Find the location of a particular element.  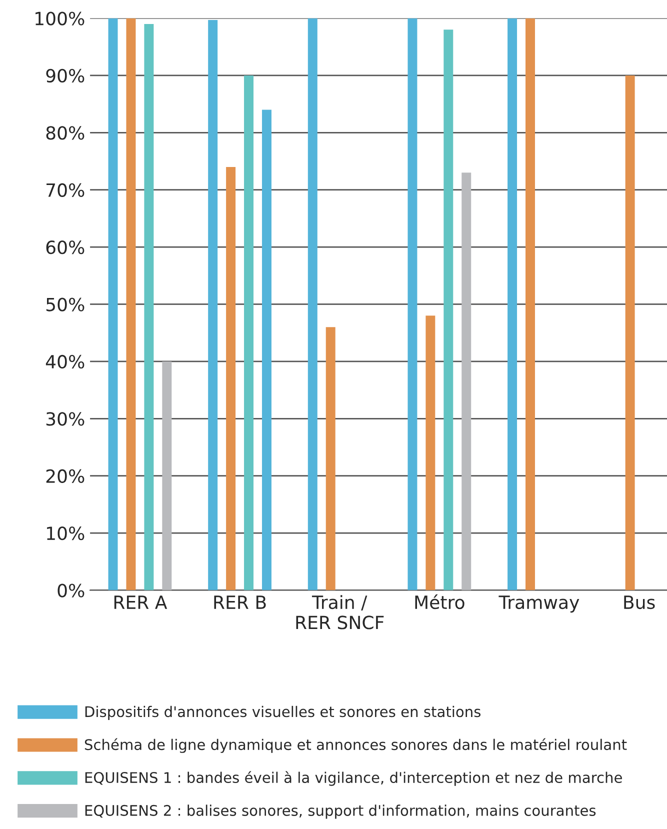

y-tick-label: 100% is located at coordinates (60, 19).